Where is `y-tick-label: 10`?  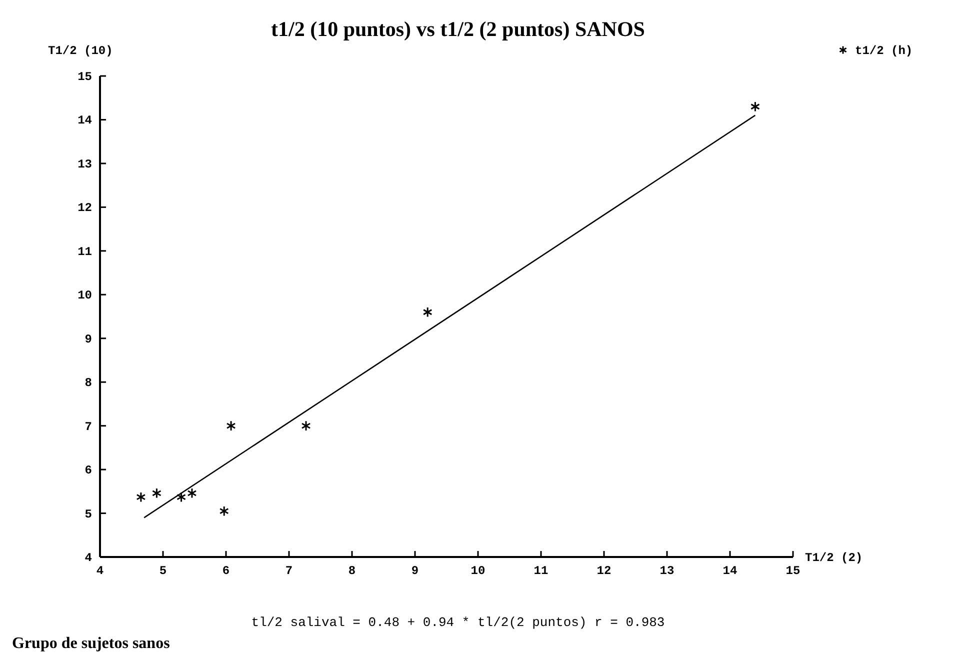 y-tick-label: 10 is located at coordinates (85, 295).